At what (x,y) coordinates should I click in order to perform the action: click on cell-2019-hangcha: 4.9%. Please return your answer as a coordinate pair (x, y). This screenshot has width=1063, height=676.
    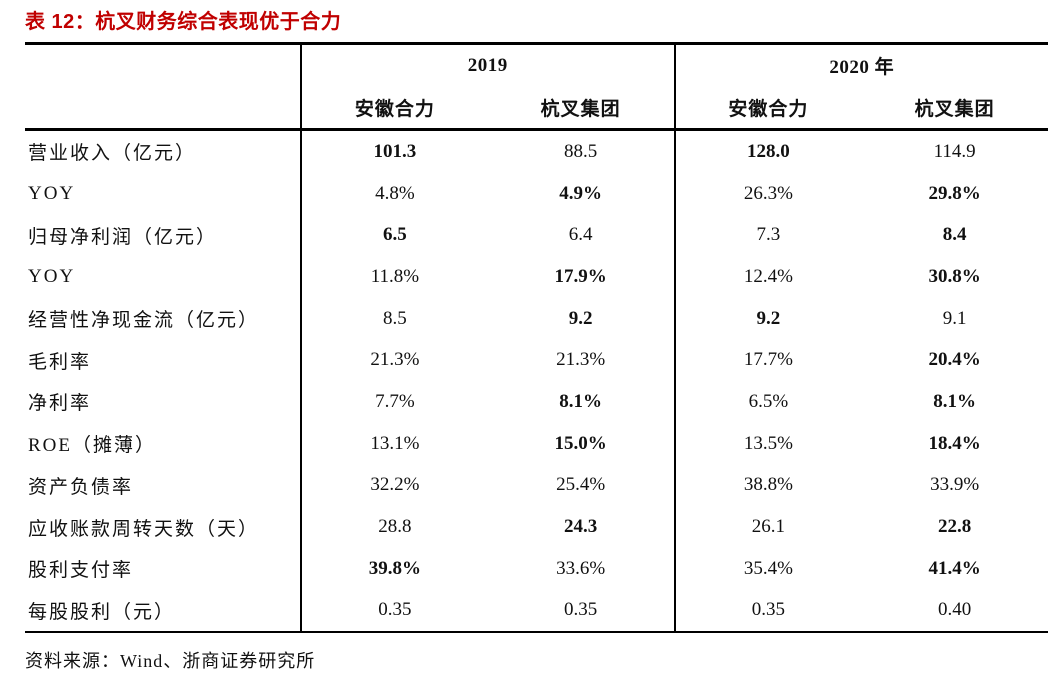
    Looking at the image, I should click on (581, 193).